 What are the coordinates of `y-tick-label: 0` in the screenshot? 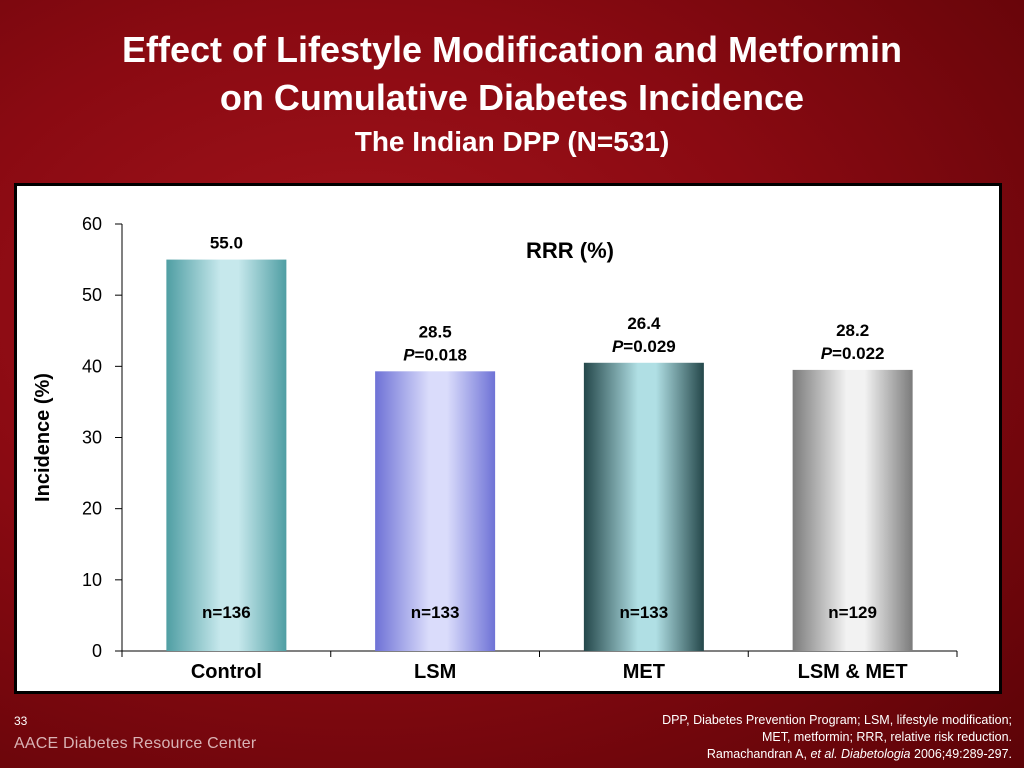 It's located at (97, 651).